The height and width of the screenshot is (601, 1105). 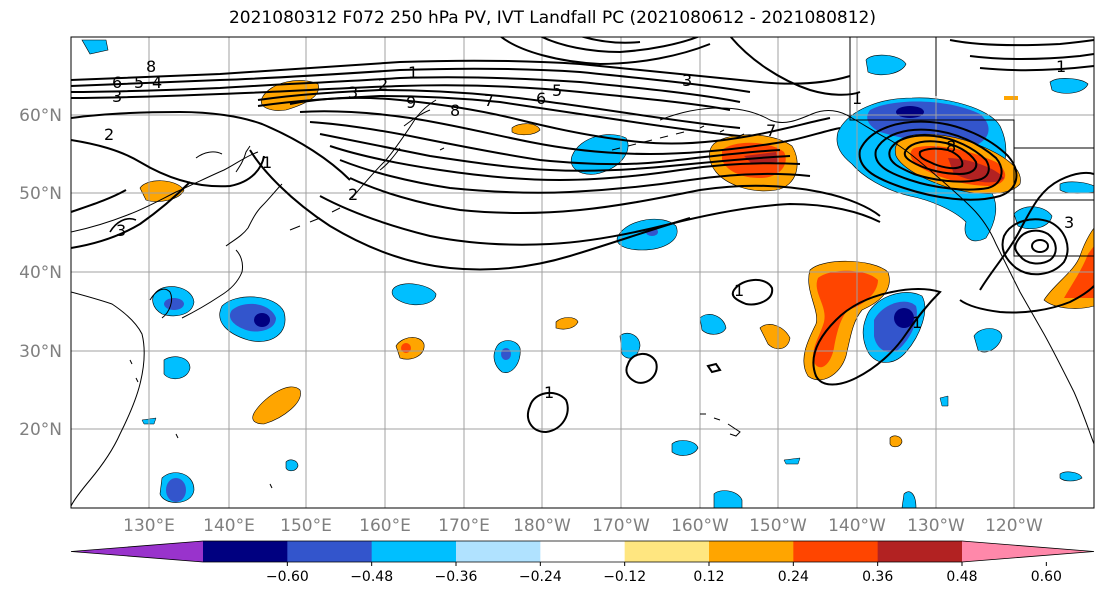 What do you see at coordinates (40, 194) in the screenshot?
I see `lat-label: 50°N` at bounding box center [40, 194].